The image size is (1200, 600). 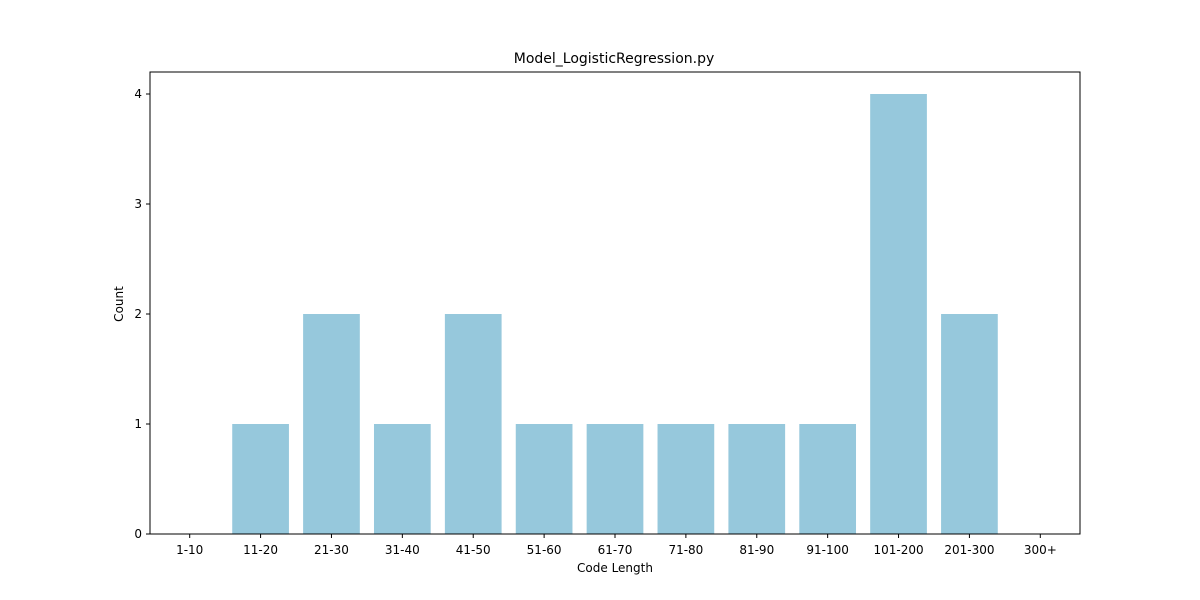 What do you see at coordinates (969, 550) in the screenshot?
I see `x-tick-label: 201-300` at bounding box center [969, 550].